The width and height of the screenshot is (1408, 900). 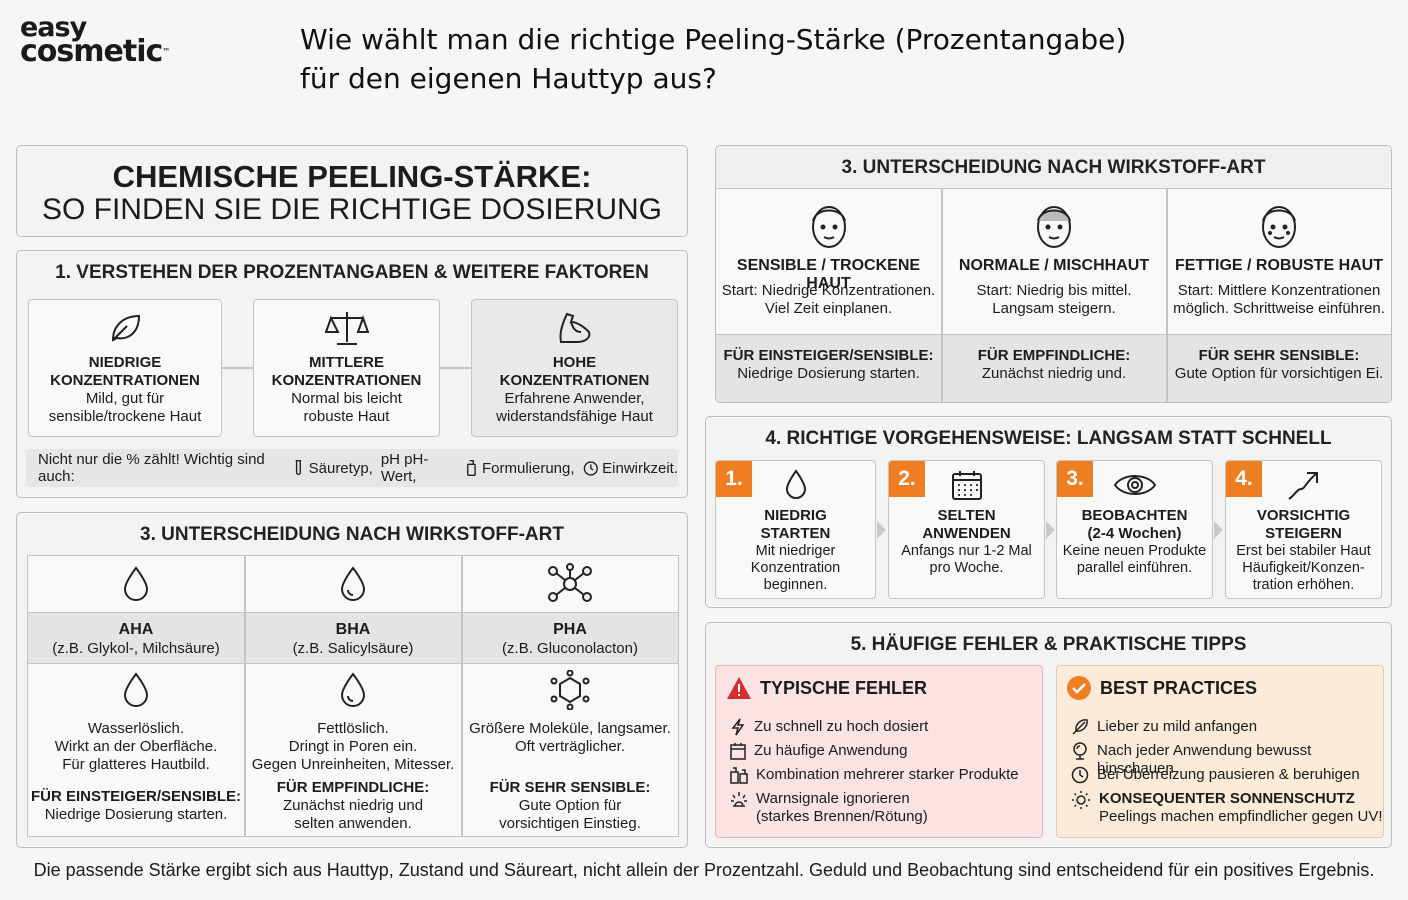 What do you see at coordinates (829, 727) in the screenshot?
I see `error-item: Zu schnell zu hoch dosiert` at bounding box center [829, 727].